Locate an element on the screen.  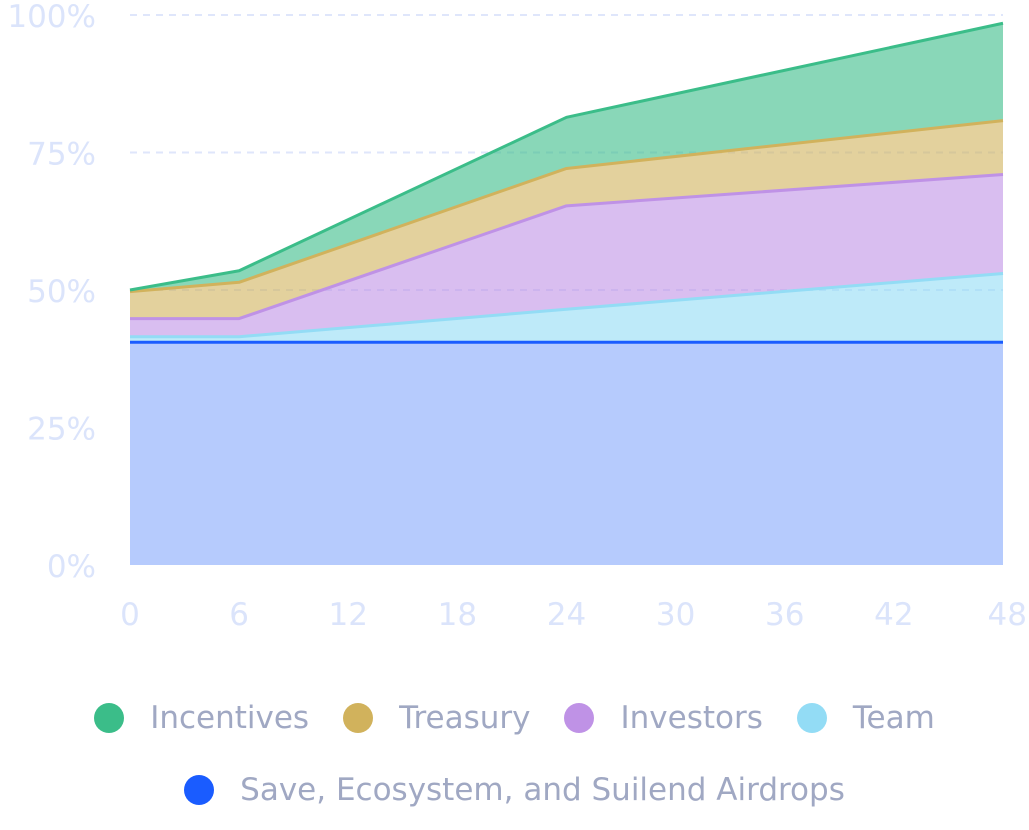
x-tick-label: 48 is located at coordinates (1007, 615).